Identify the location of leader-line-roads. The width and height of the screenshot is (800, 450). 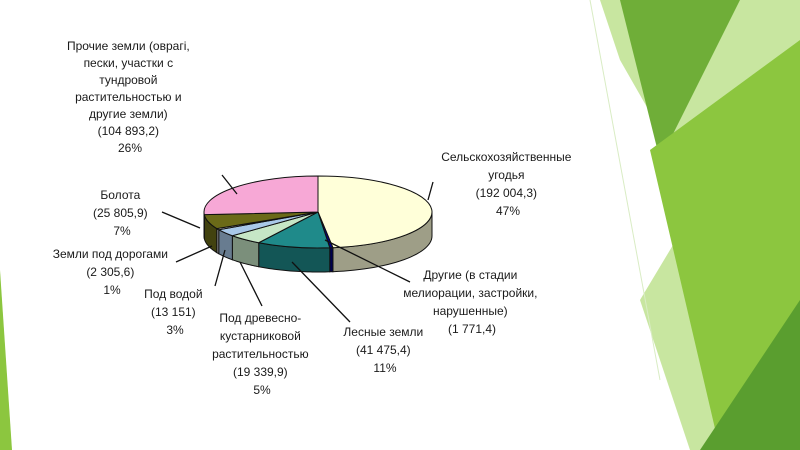
(194, 254).